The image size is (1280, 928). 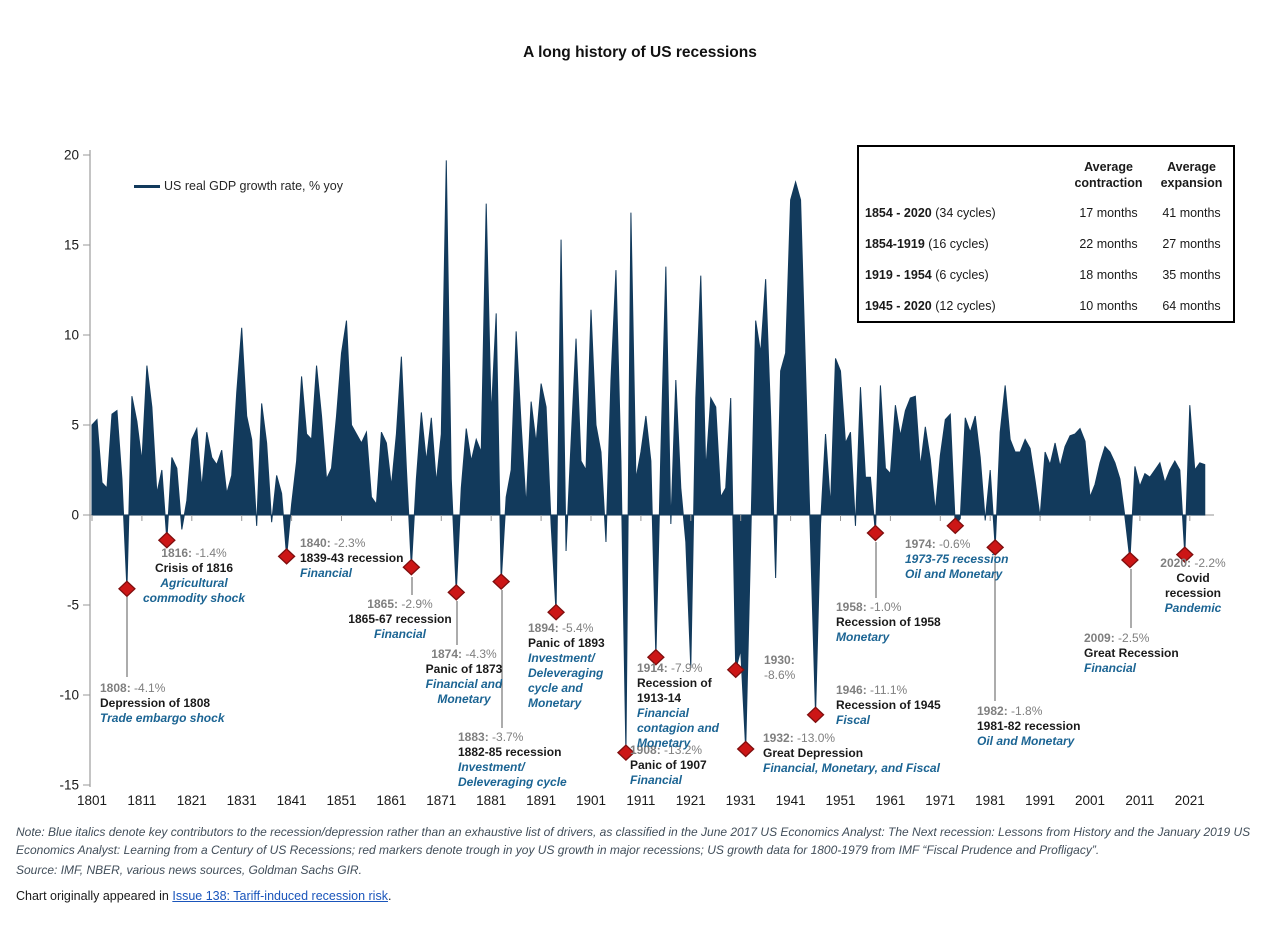 What do you see at coordinates (927, 274) in the screenshot?
I see `stats-period-cell: 1919 - 1954 (6 cycles)` at bounding box center [927, 274].